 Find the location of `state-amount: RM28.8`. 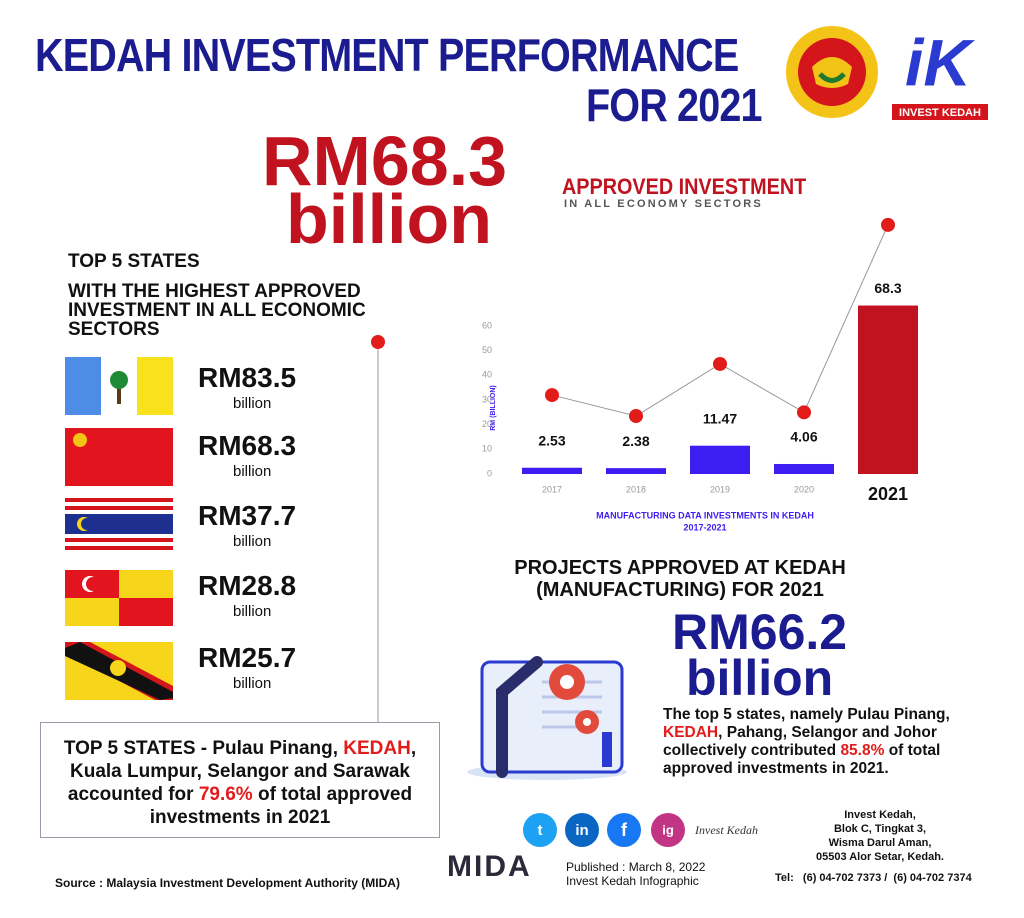

state-amount: RM28.8 is located at coordinates (247, 585).